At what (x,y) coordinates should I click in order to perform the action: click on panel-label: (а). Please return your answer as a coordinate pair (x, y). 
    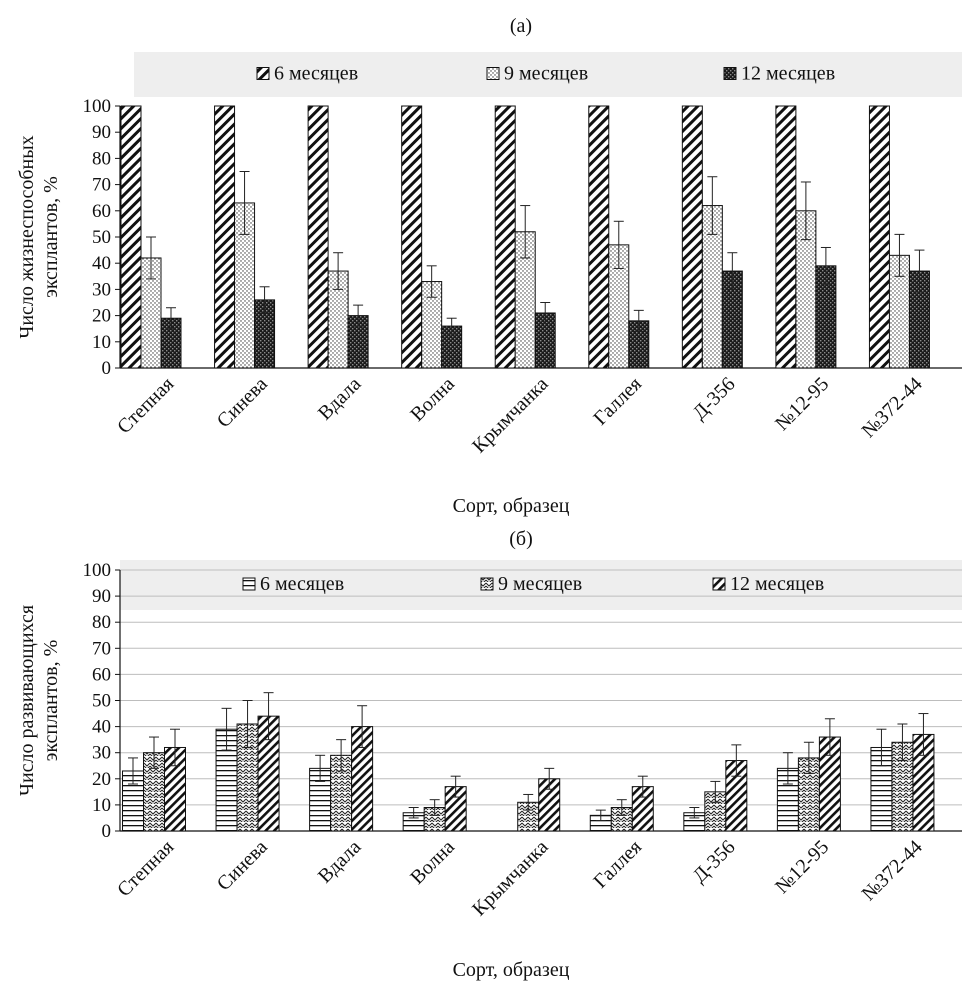
    Looking at the image, I should click on (521, 26).